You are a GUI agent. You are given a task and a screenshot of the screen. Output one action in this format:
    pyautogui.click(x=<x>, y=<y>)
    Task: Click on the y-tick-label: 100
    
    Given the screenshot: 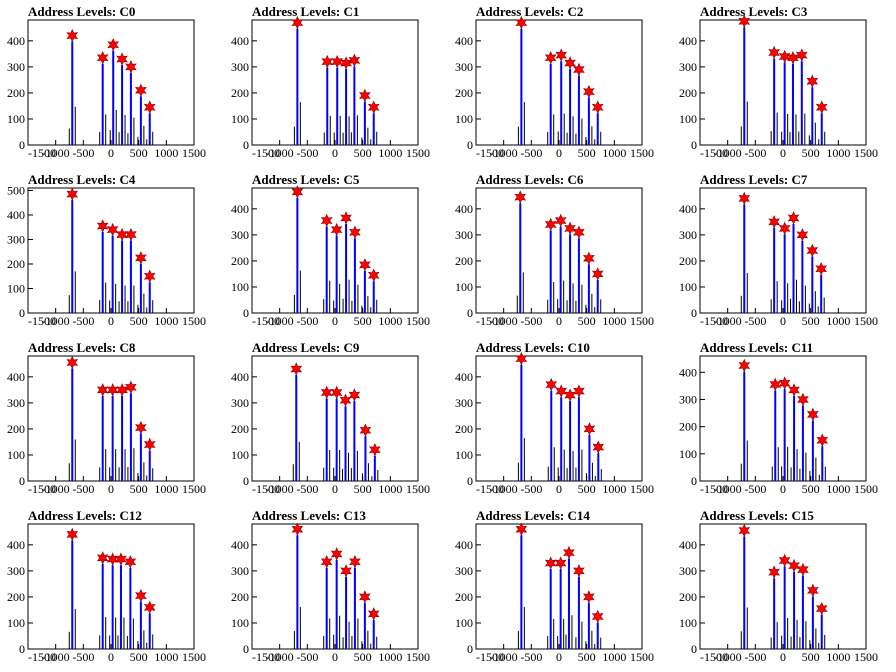 What is the action you would take?
    pyautogui.click(x=16, y=119)
    